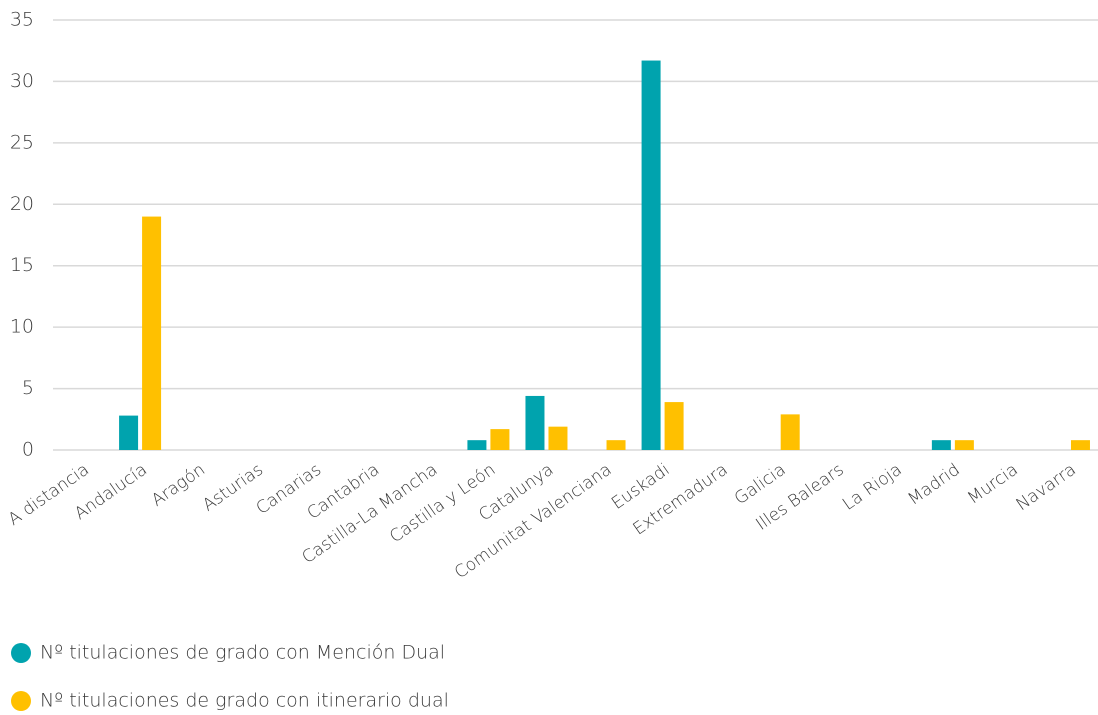  I want to click on y-tick-label: 20, so click(22, 204).